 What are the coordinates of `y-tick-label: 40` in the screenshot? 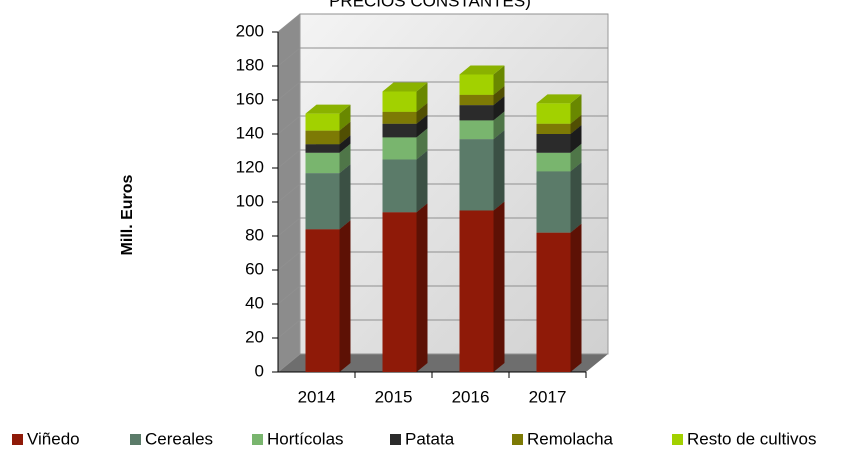 It's located at (254, 302).